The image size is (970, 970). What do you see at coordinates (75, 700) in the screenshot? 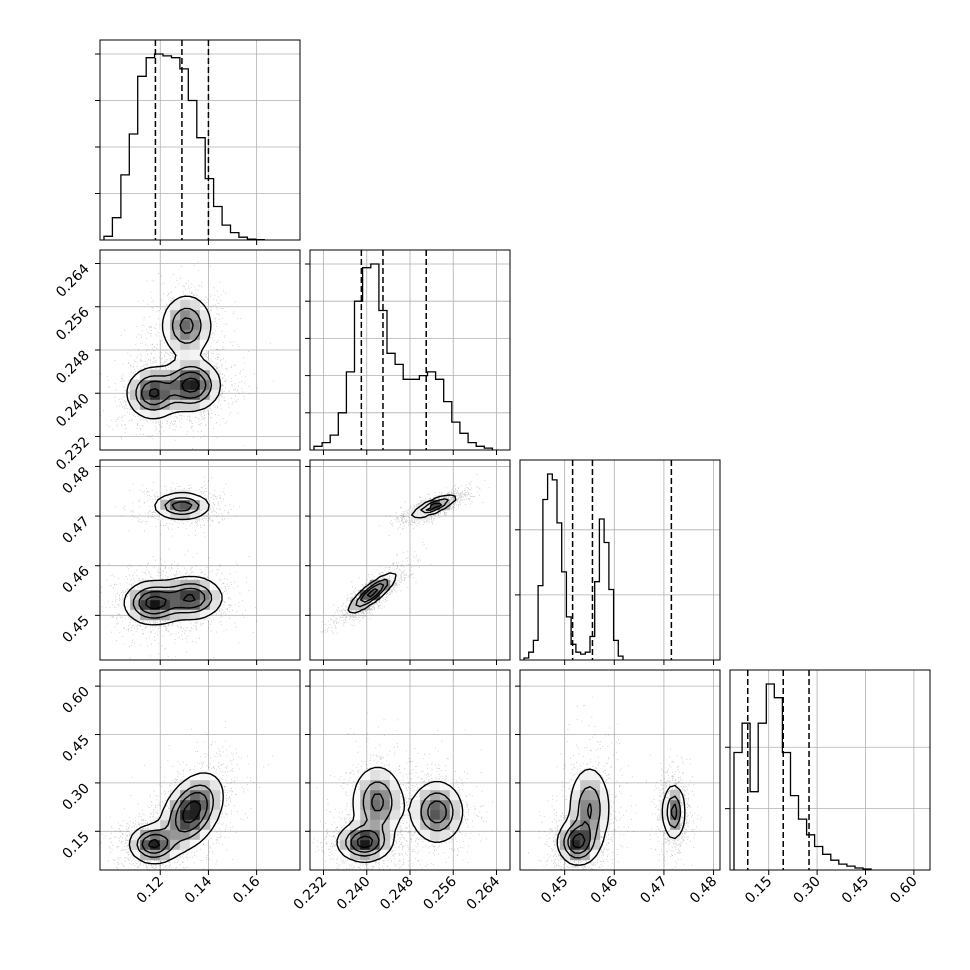
I see `y-tick-label: 0.60` at bounding box center [75, 700].